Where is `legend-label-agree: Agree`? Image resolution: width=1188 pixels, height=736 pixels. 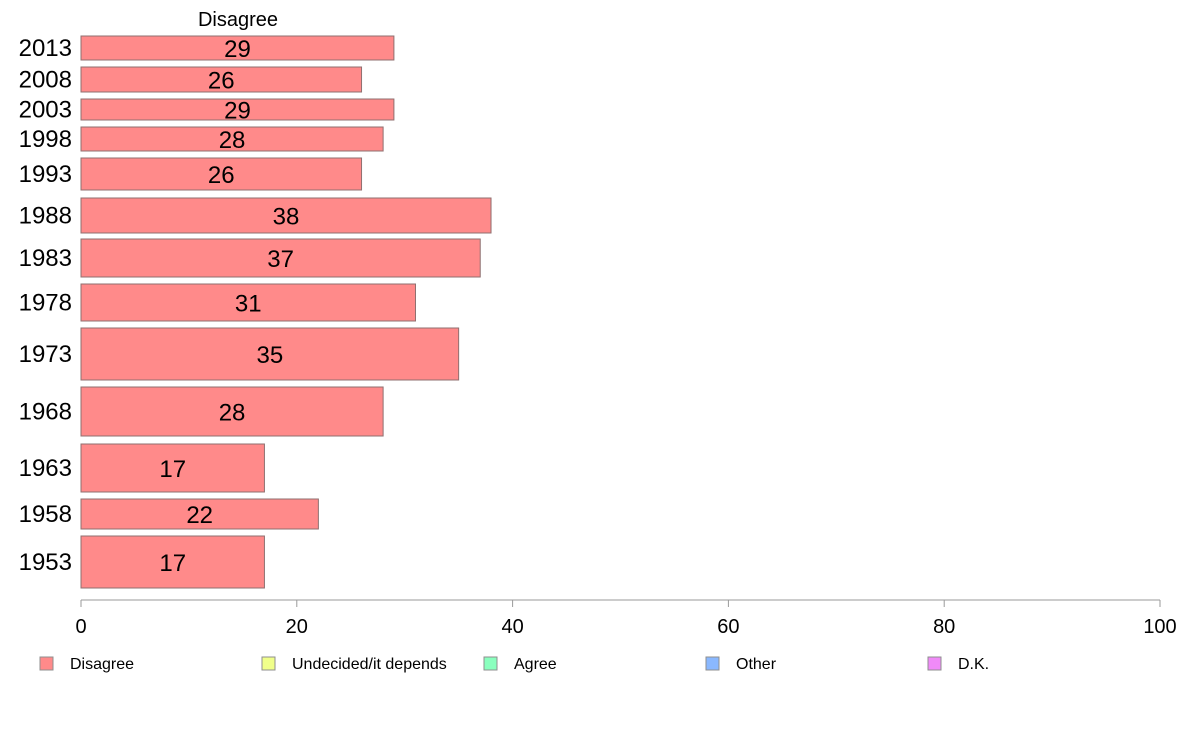 legend-label-agree: Agree is located at coordinates (535, 664).